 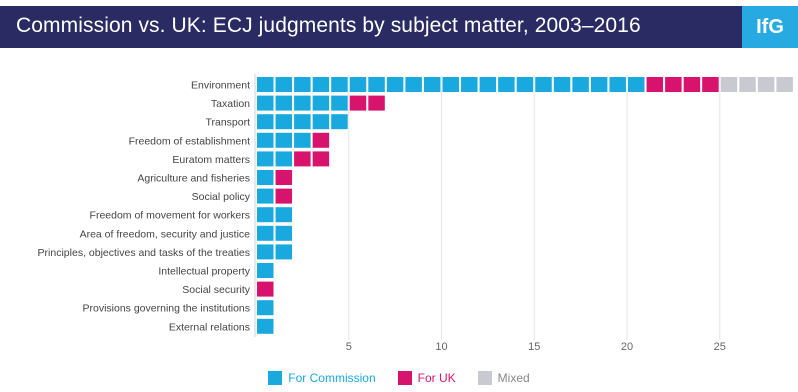 I want to click on legend-item-commission: For Commission, so click(x=322, y=378).